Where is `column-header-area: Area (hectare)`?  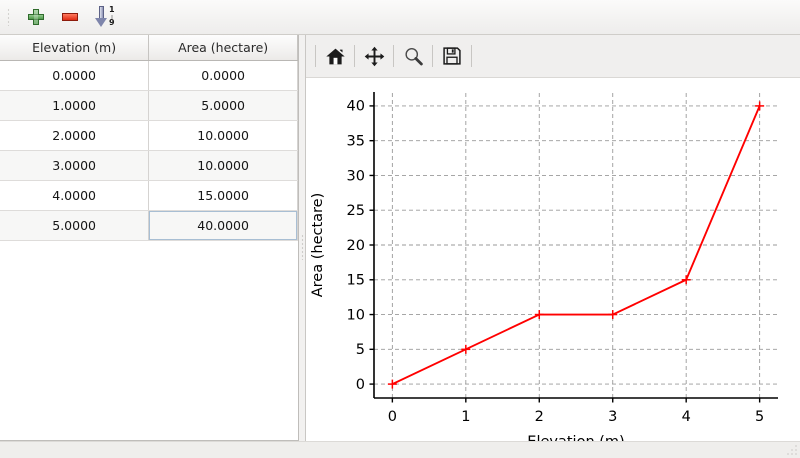
column-header-area: Area (hectare) is located at coordinates (223, 48).